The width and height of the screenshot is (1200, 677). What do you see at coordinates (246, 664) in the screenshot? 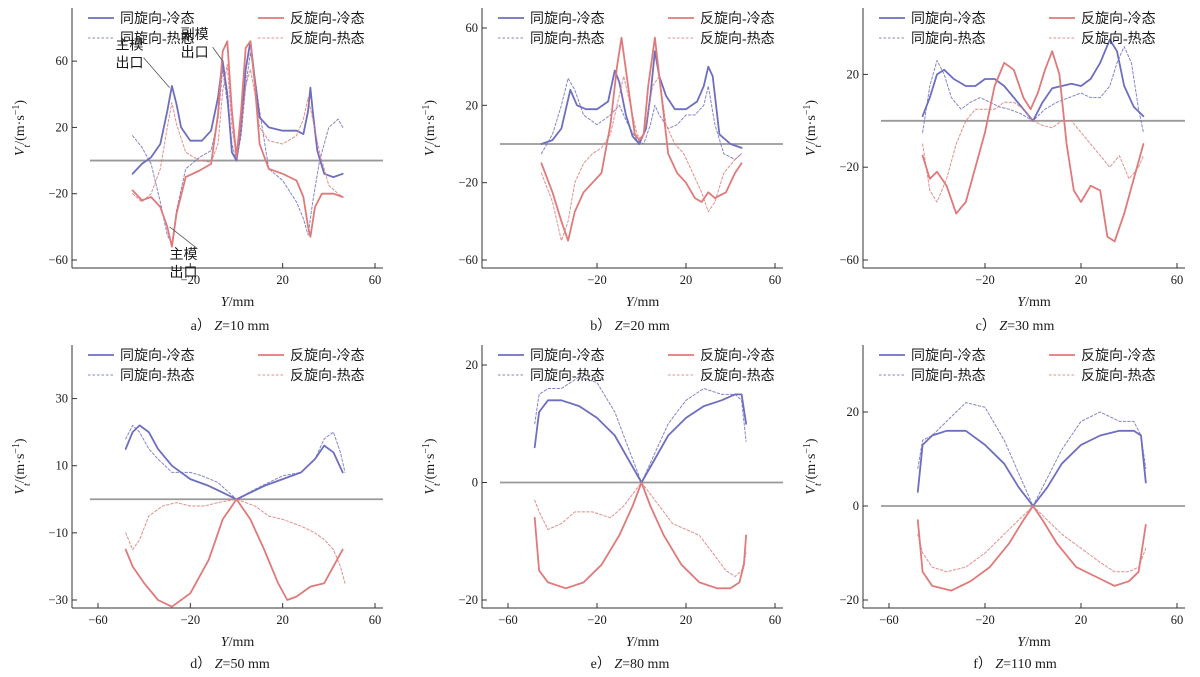
I see `caption-value: =50 mm` at bounding box center [246, 664].